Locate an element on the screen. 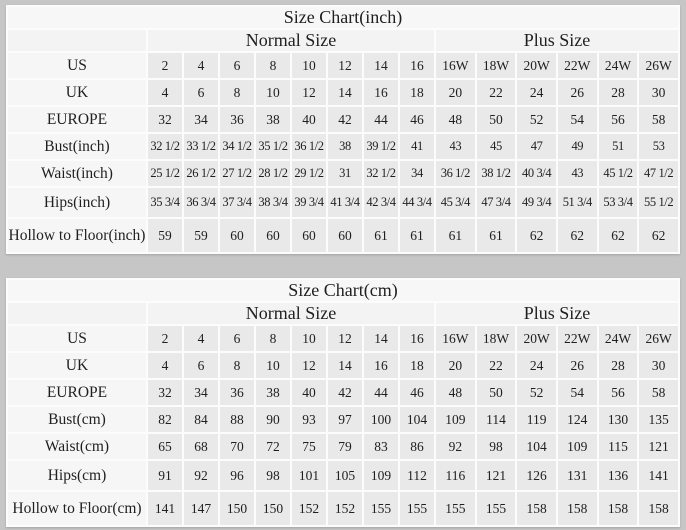  table-title-row: Size Chart(inch) is located at coordinates (343, 17).